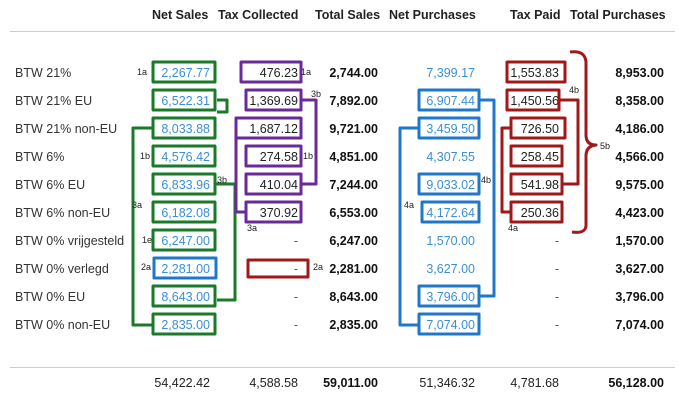  I want to click on net-sales-cell: 8,643.00, so click(185, 297).